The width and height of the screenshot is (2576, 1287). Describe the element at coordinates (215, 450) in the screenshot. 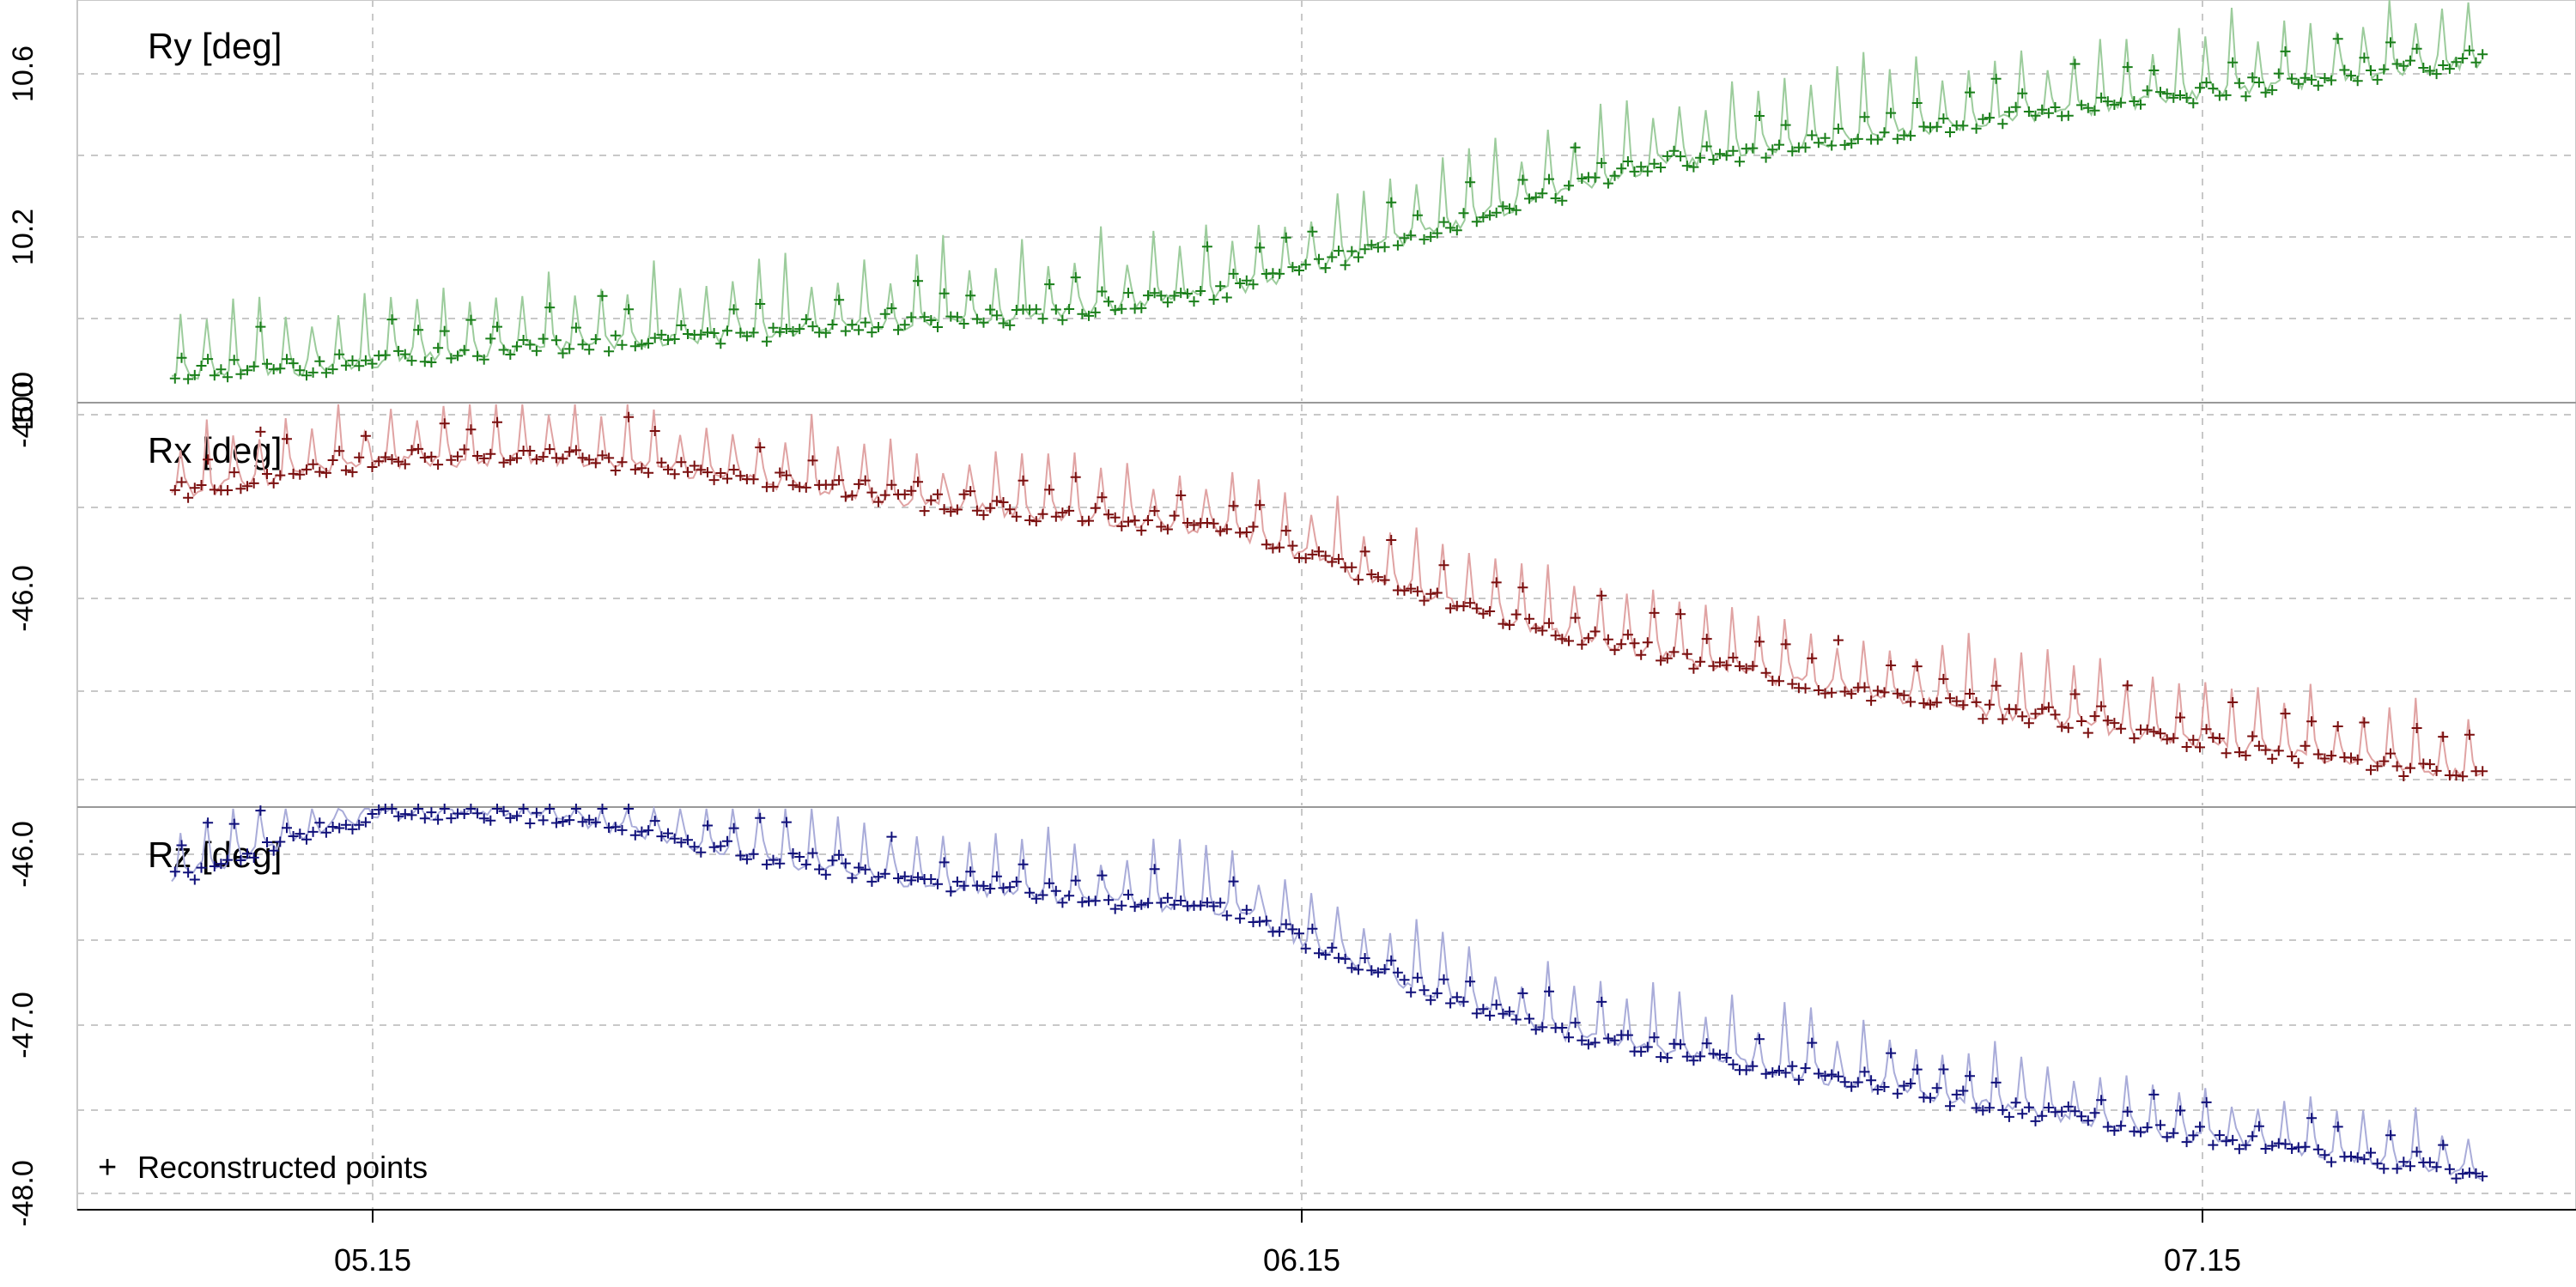

I see `panel-title: Rx [deg]` at that location.